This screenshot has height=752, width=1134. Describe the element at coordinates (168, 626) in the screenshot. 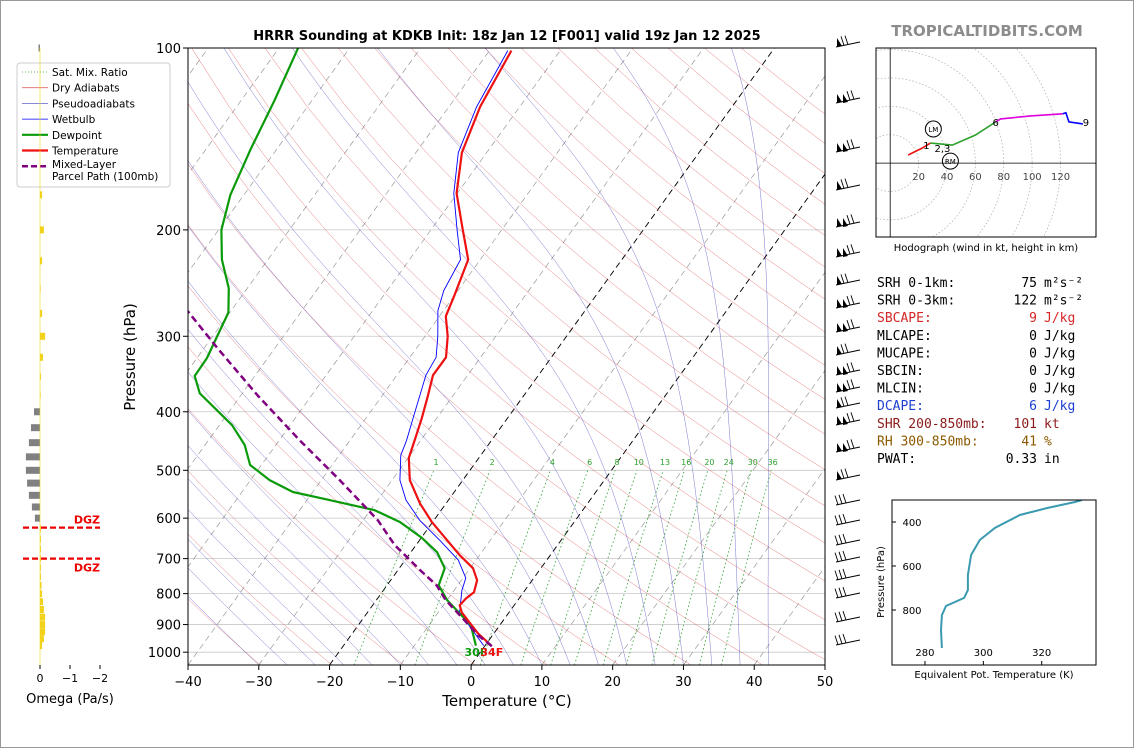

I see `y-tick-label: 900` at that location.